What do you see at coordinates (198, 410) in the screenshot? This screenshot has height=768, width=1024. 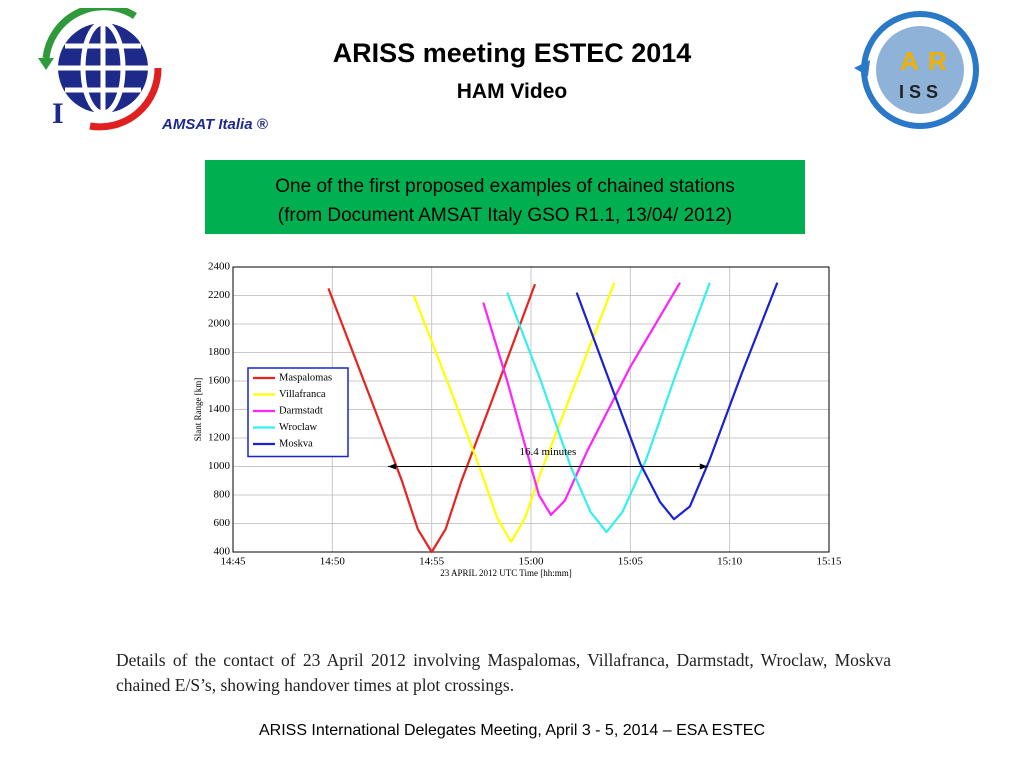 I see `y-axis-label: Slant Range [km]` at bounding box center [198, 410].